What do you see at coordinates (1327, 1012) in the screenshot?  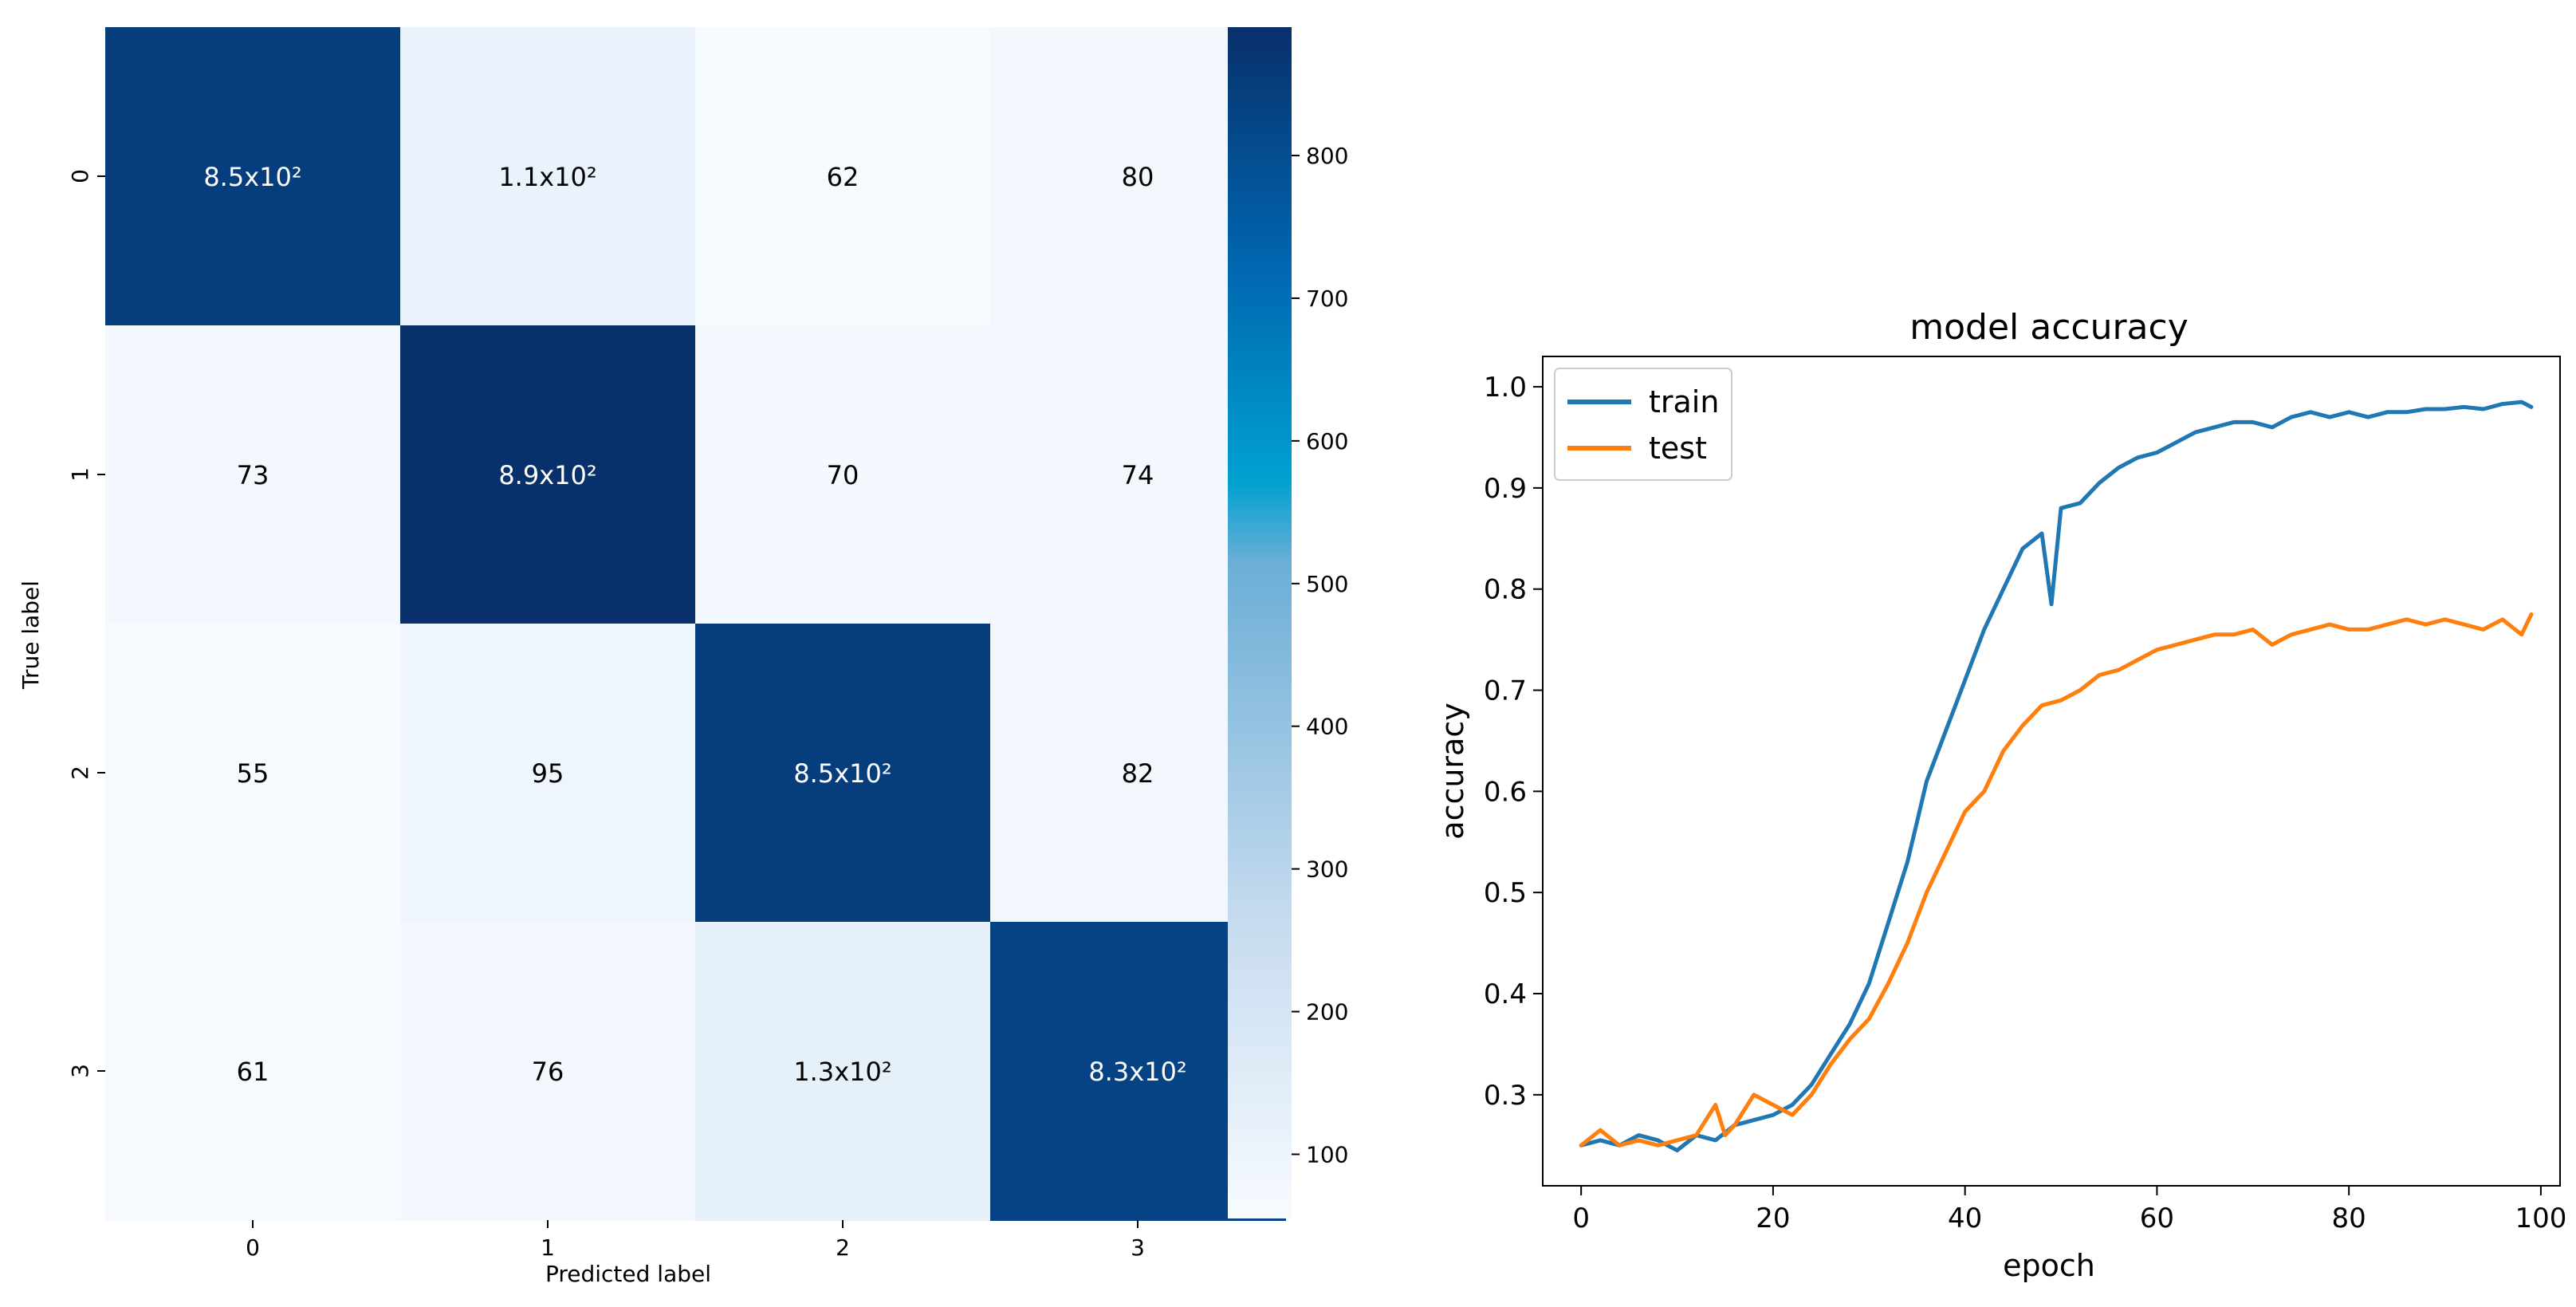 I see `colorbar-tick-label: 200` at bounding box center [1327, 1012].